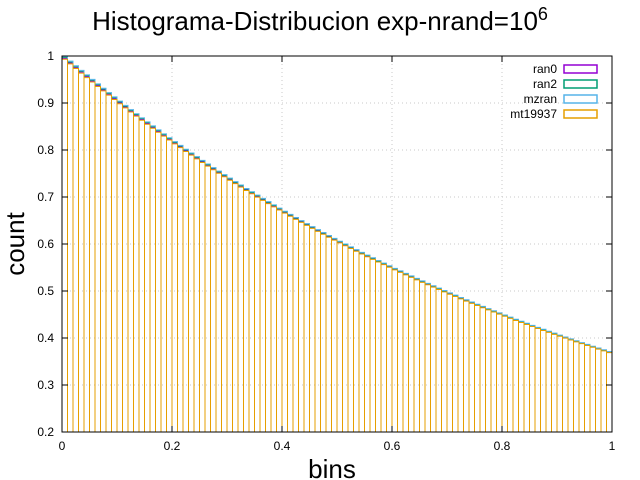 This screenshot has width=640, height=480. Describe the element at coordinates (580, 69) in the screenshot. I see `legend-swatch` at that location.